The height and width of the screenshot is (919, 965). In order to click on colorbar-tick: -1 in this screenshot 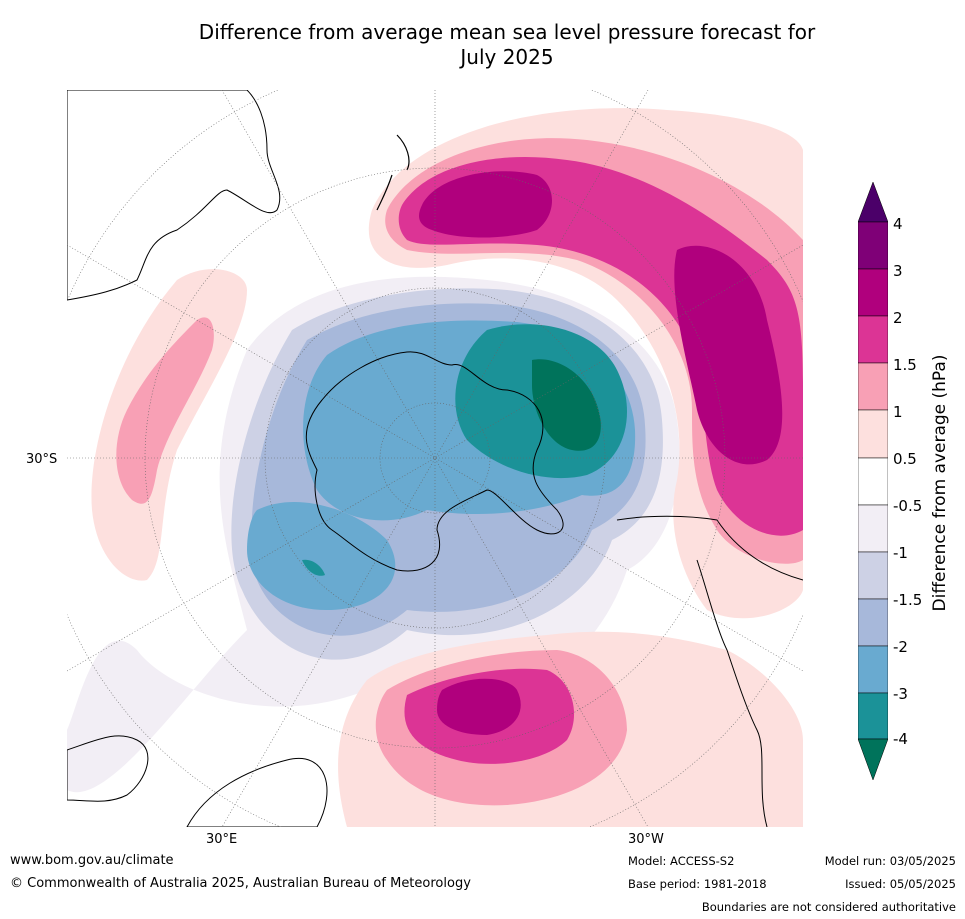, I will do `click(900, 553)`.